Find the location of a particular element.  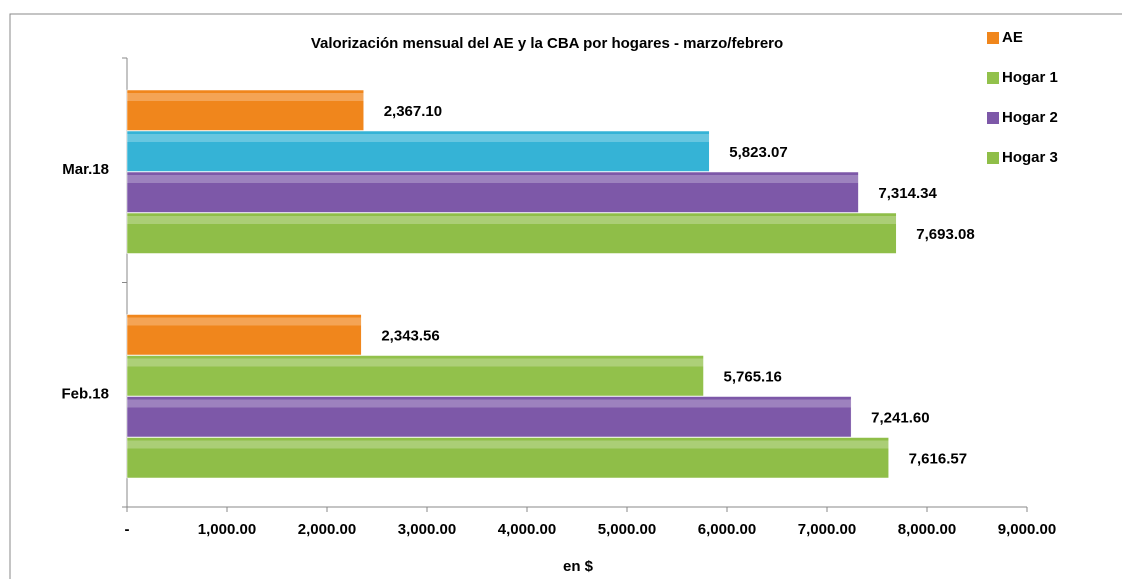

data-label: 7,241.60 is located at coordinates (900, 418).